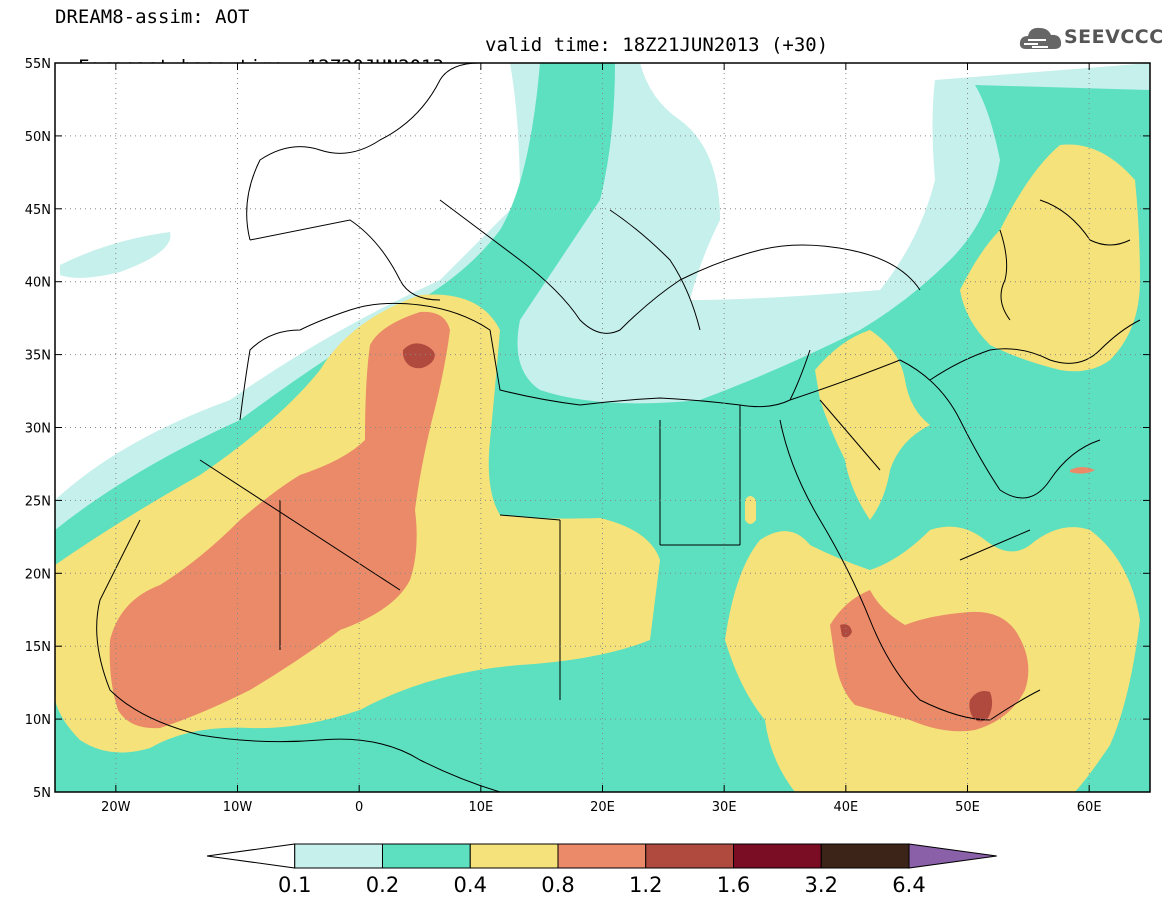 Image resolution: width=1165 pixels, height=905 pixels. Describe the element at coordinates (1114, 37) in the screenshot. I see `logo-text: SEEVCCC` at that location.